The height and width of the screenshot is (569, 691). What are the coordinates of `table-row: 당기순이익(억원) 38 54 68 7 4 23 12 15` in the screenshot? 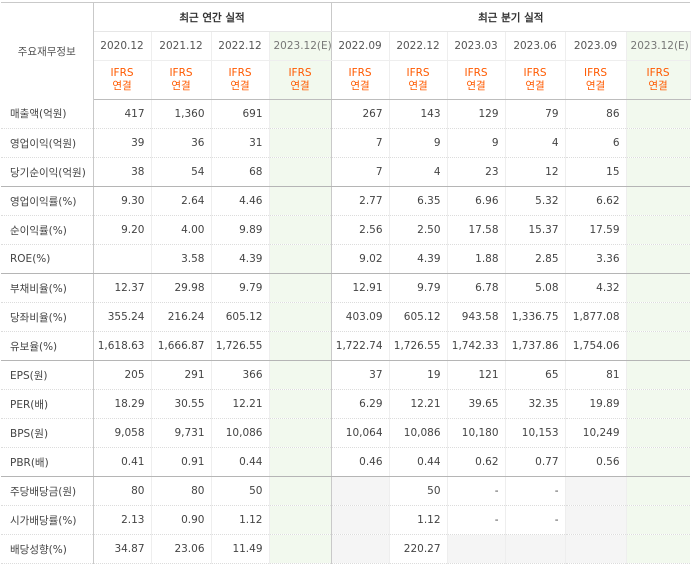 It's located at (346, 172).